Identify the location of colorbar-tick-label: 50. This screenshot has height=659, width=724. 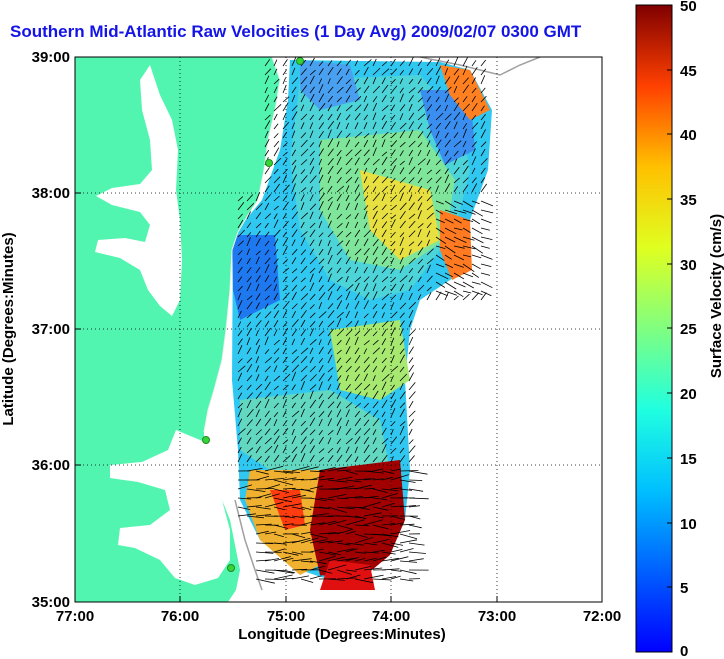
(688, 7).